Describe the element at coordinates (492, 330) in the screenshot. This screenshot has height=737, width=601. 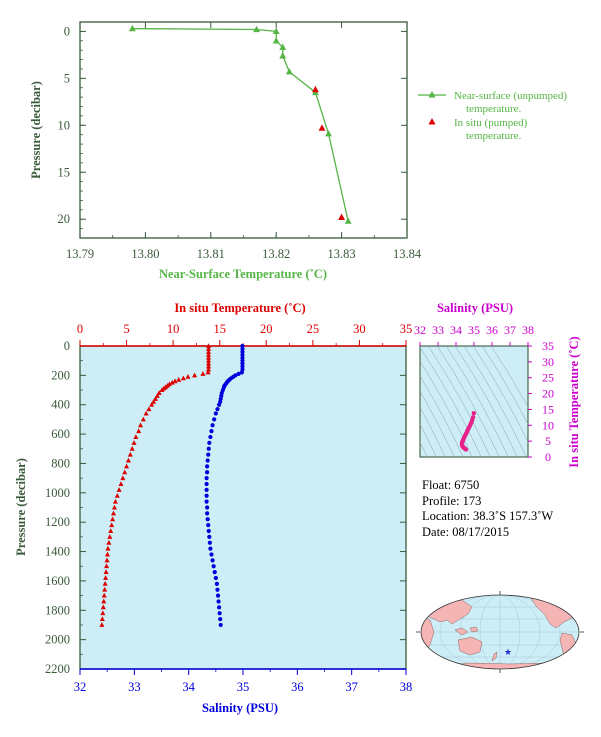
I see `ts-x-tick-label: 36` at that location.